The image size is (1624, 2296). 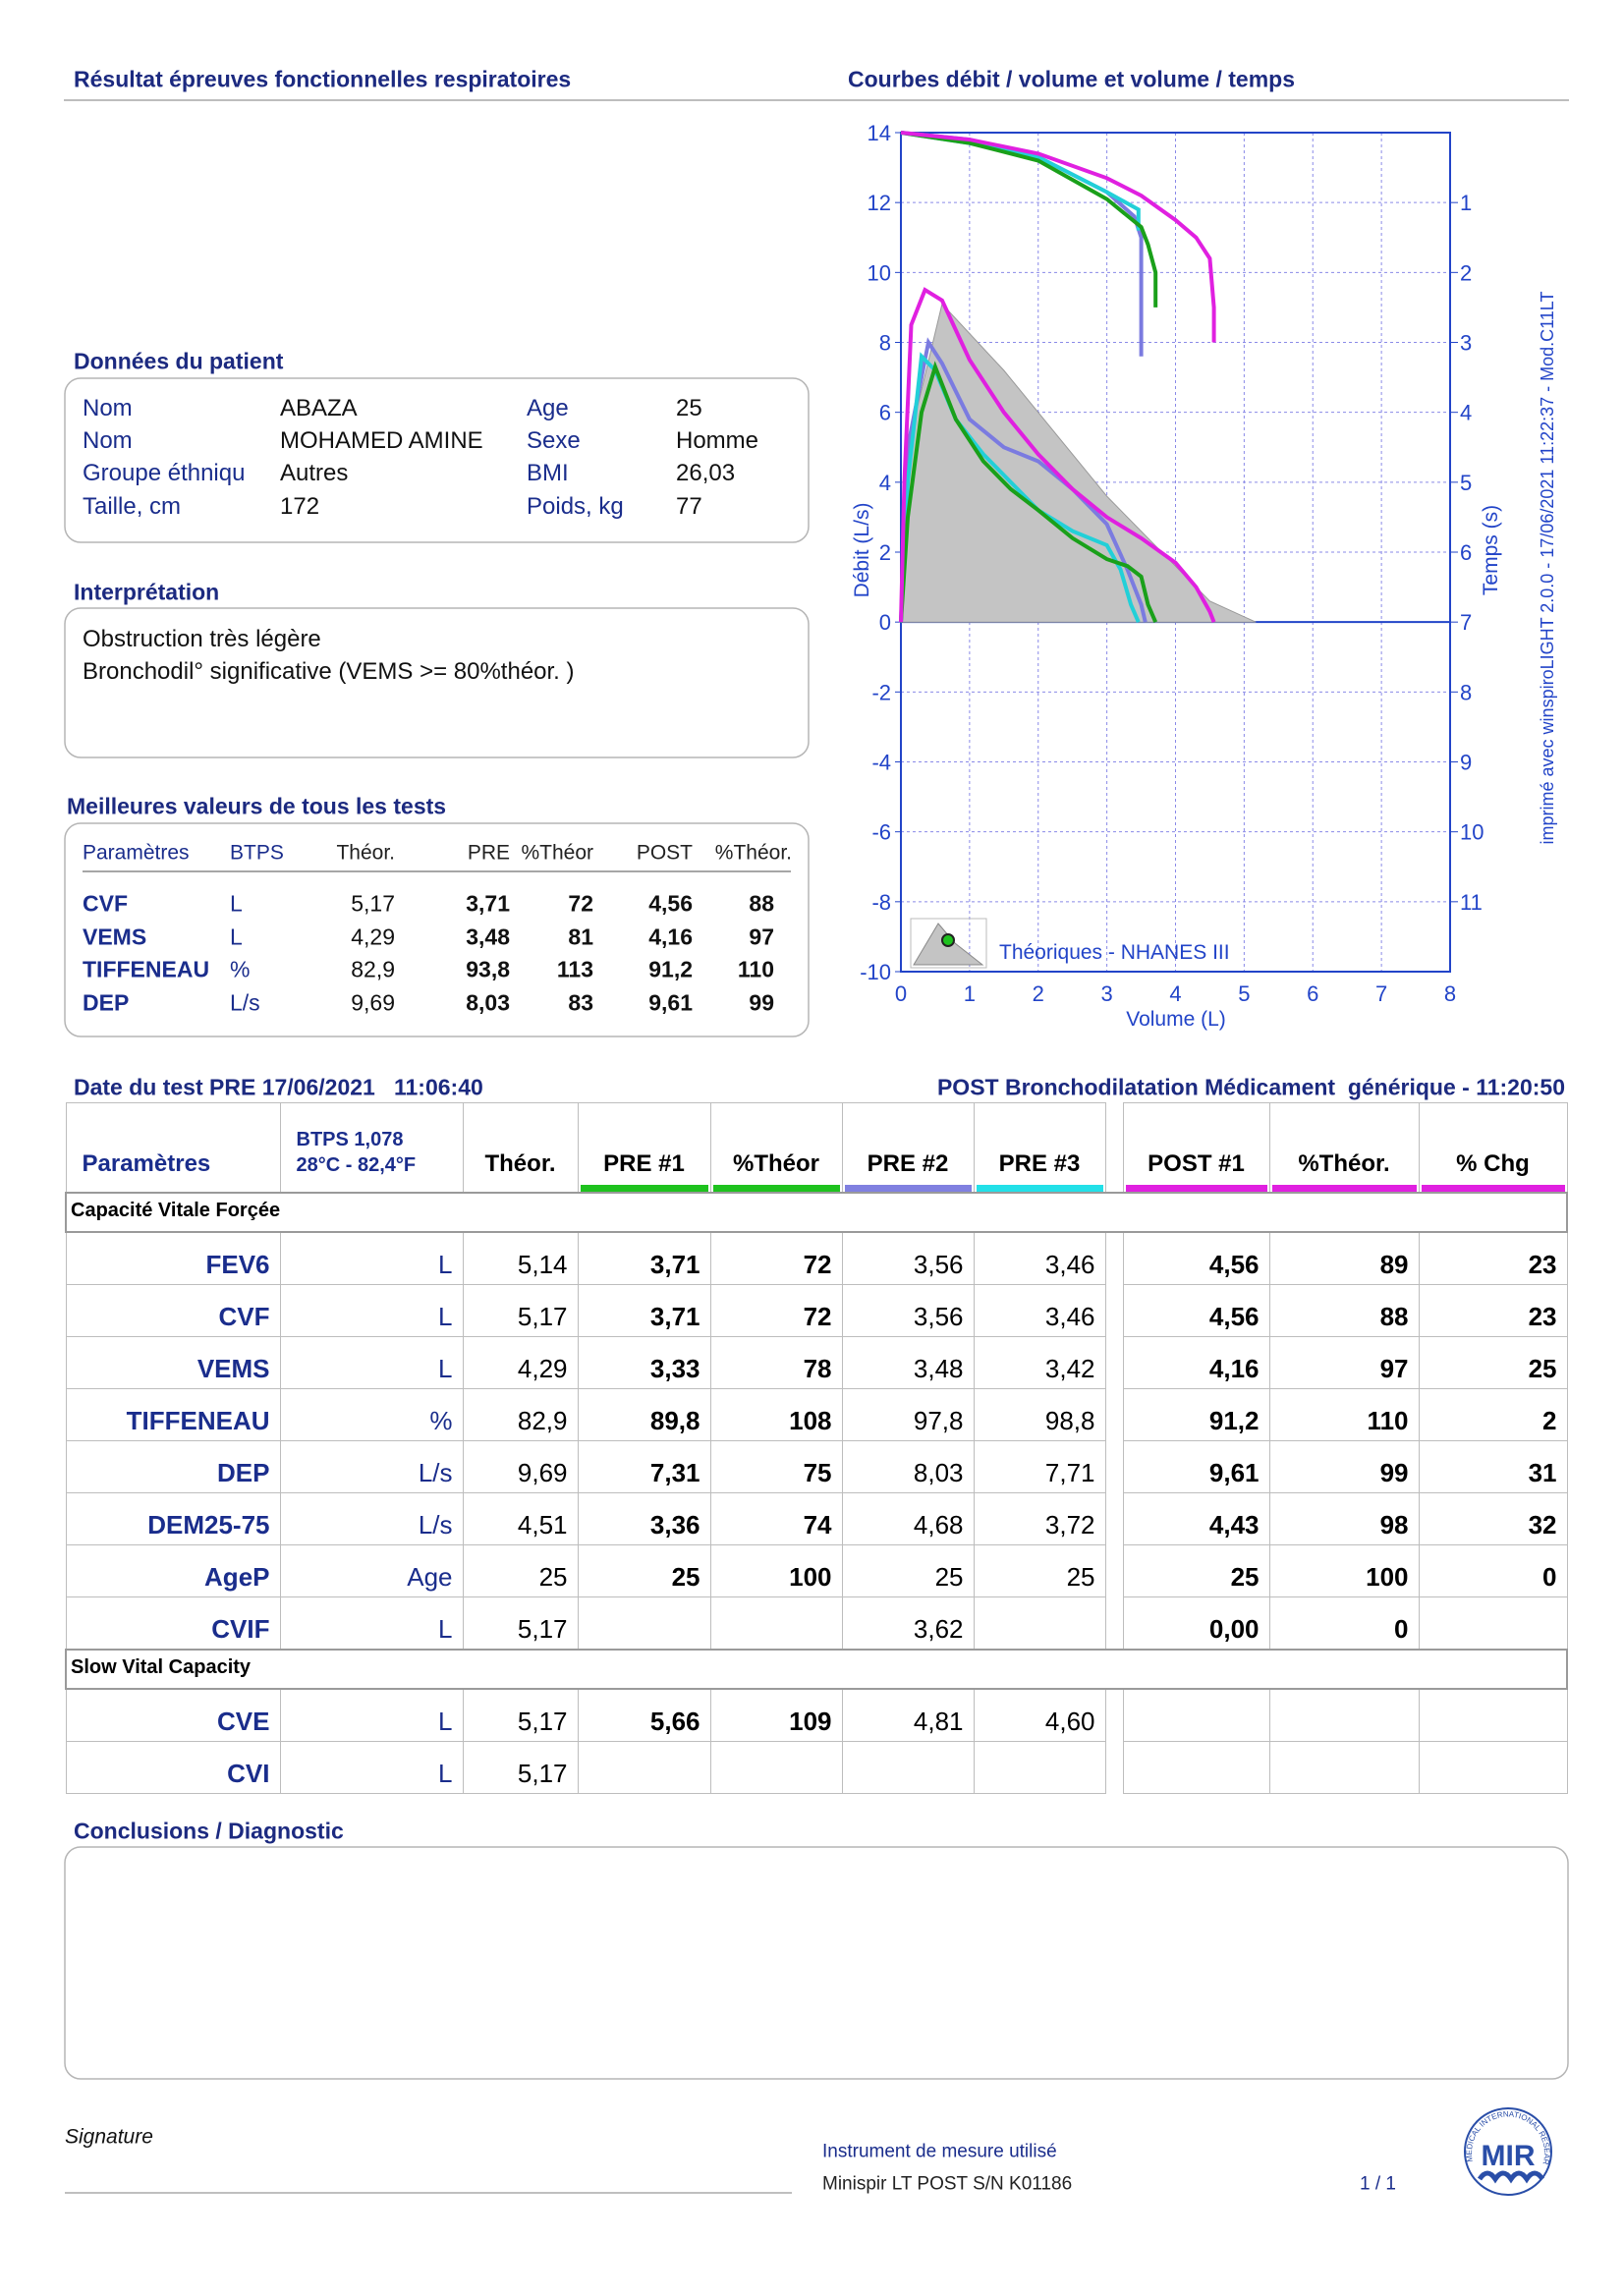 I want to click on value: 74, so click(x=776, y=1518).